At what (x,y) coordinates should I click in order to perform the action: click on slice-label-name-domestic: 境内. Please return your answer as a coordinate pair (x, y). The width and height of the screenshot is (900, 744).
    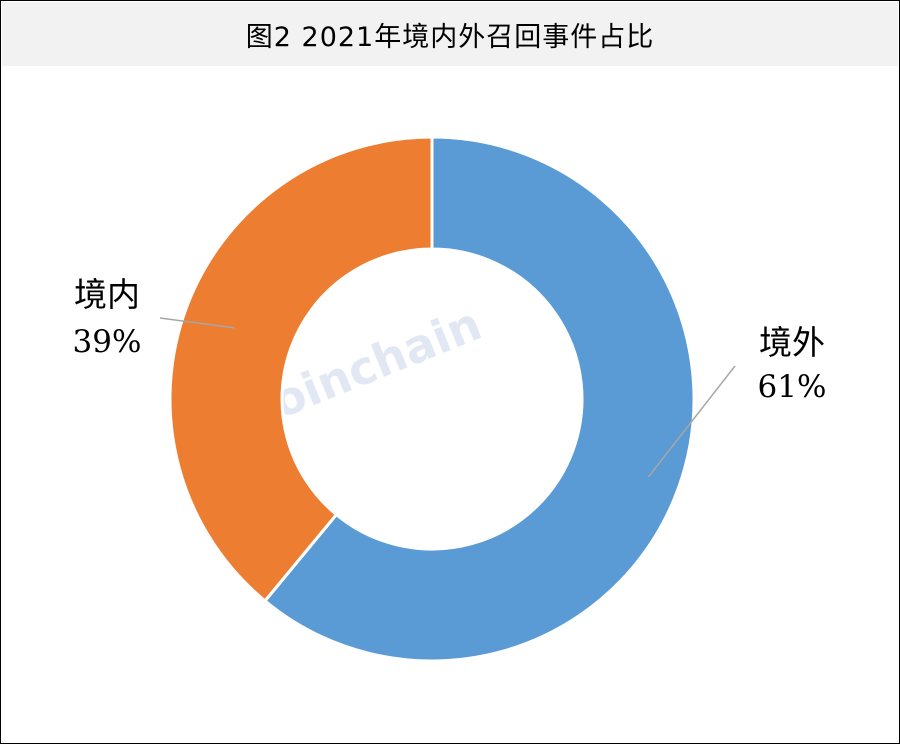
    Looking at the image, I should click on (107, 294).